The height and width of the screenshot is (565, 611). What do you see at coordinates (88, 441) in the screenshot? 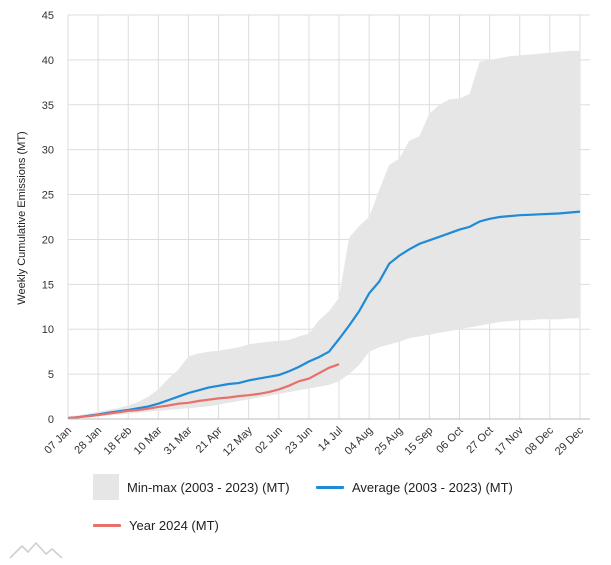
I see `x-tick-label: 28 Jan` at bounding box center [88, 441].